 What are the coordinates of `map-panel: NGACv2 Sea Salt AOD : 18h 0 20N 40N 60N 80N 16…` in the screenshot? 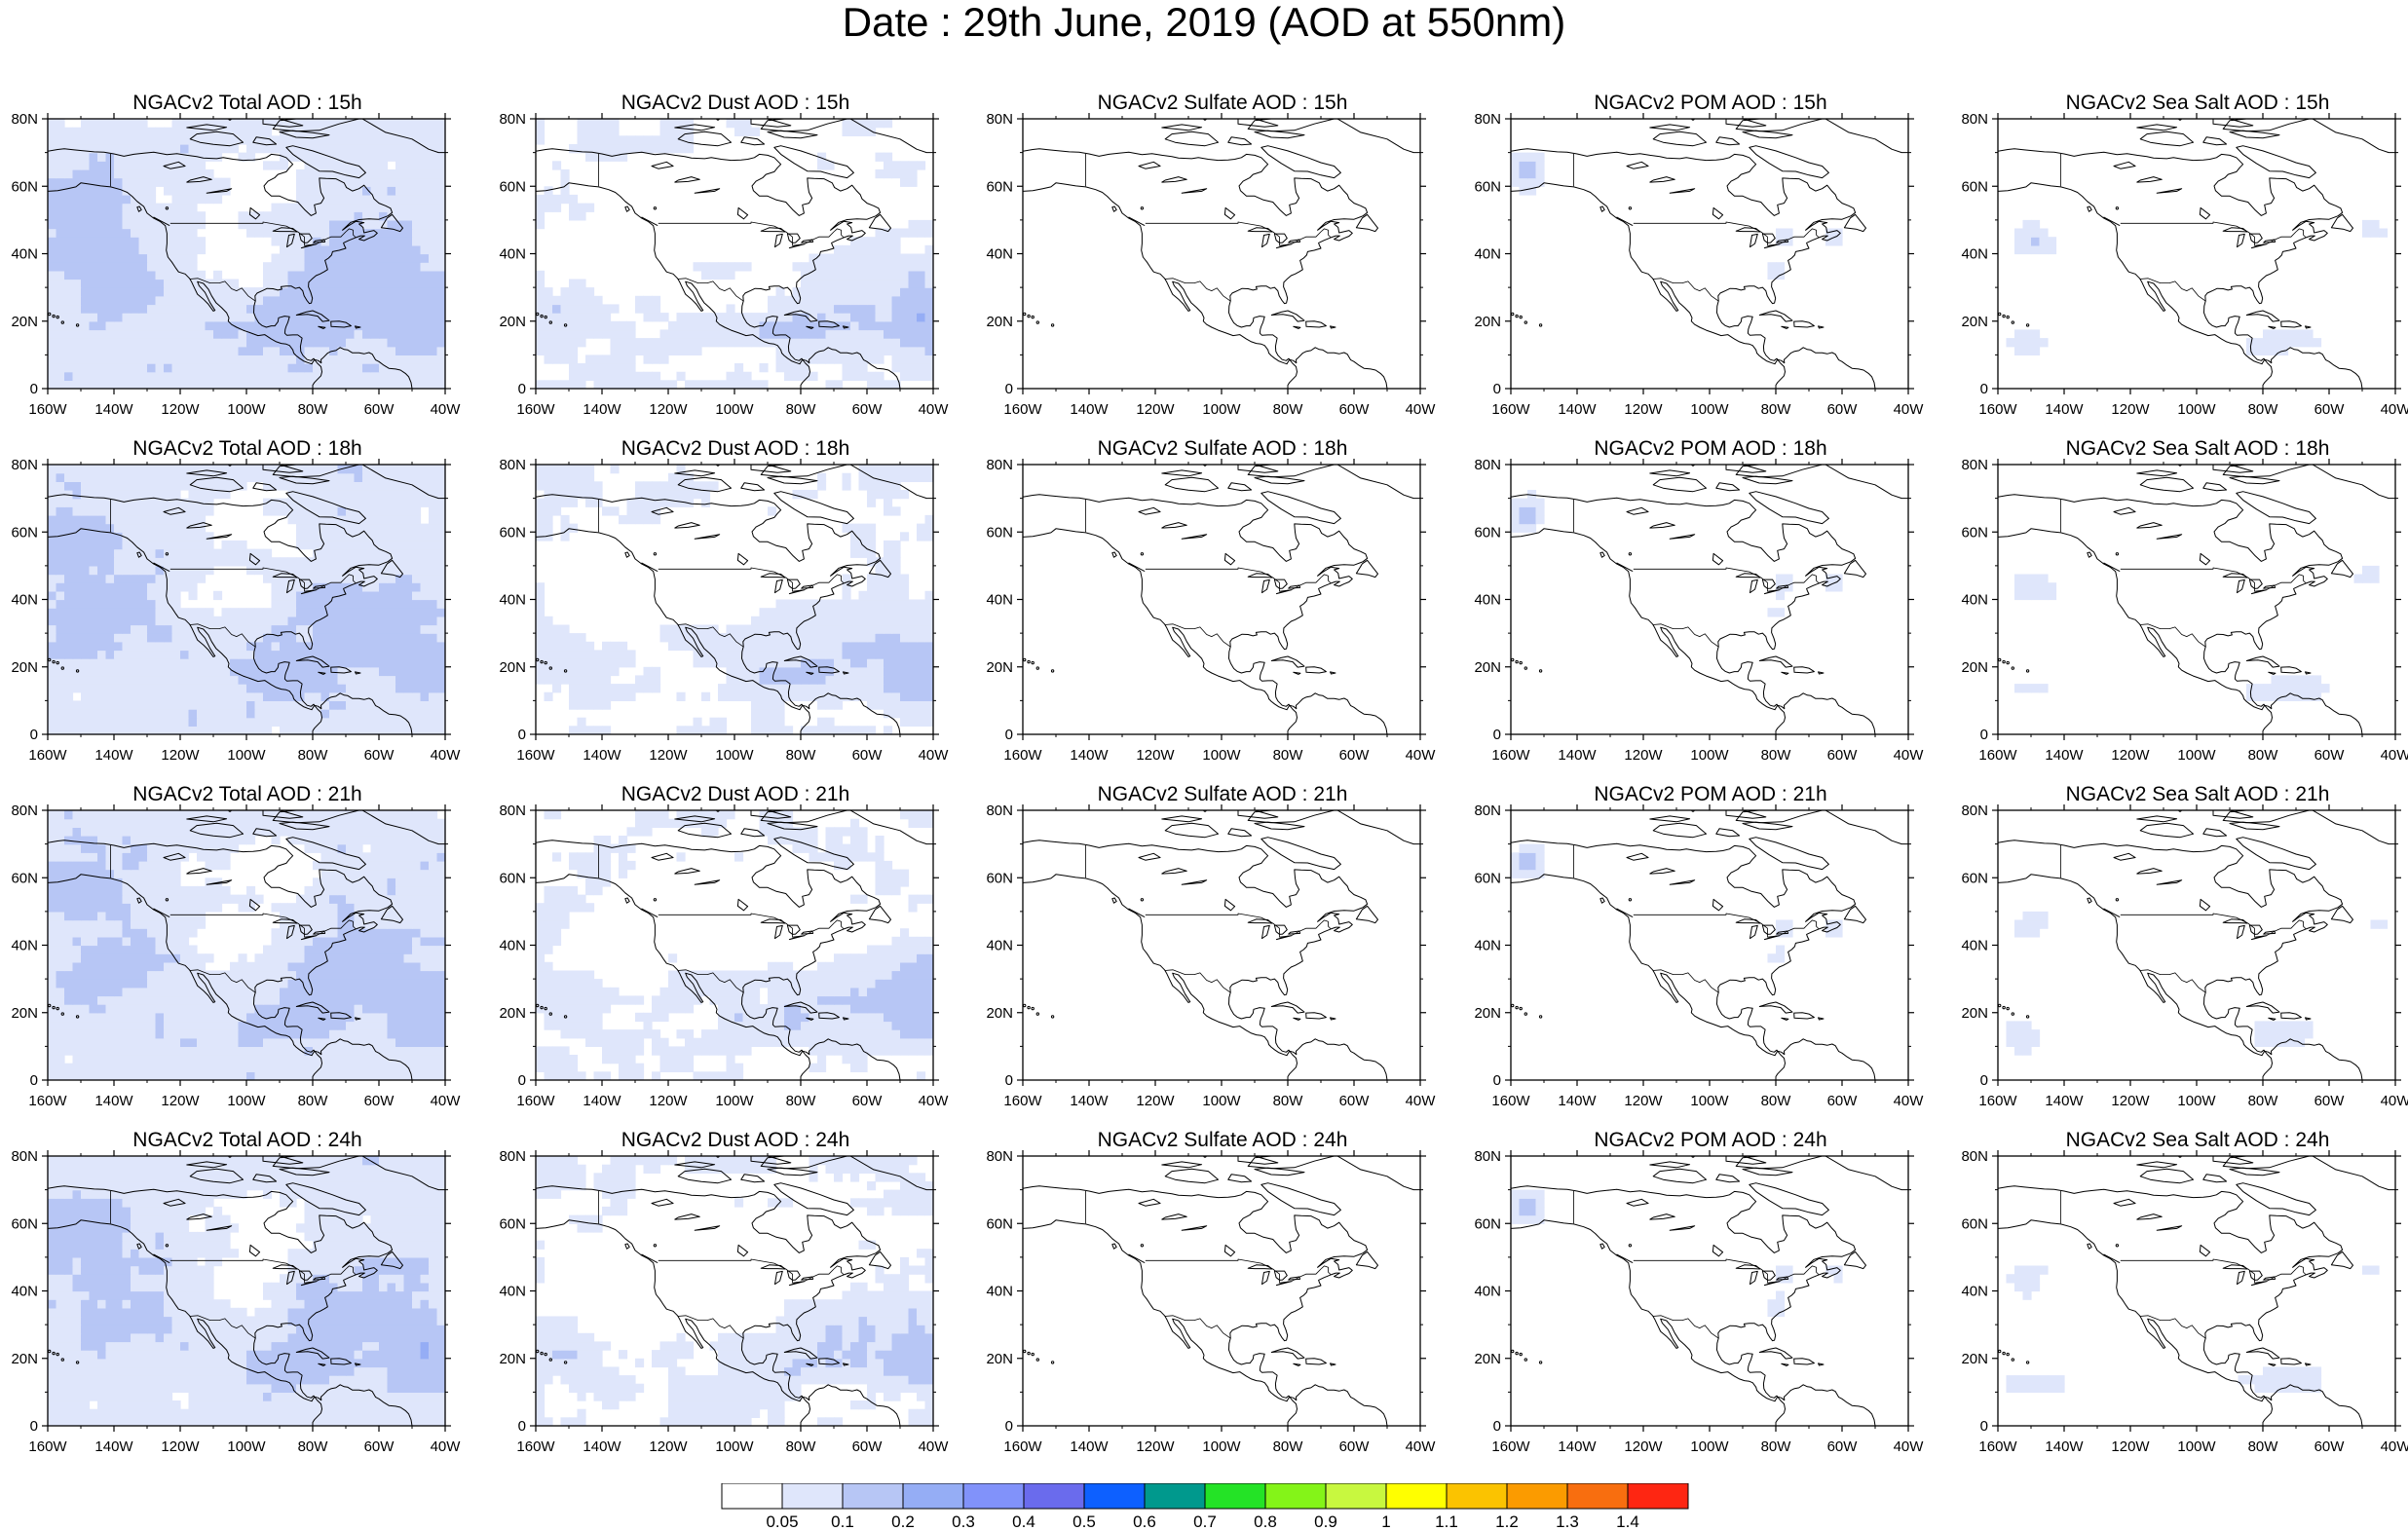 It's located at (2180, 600).